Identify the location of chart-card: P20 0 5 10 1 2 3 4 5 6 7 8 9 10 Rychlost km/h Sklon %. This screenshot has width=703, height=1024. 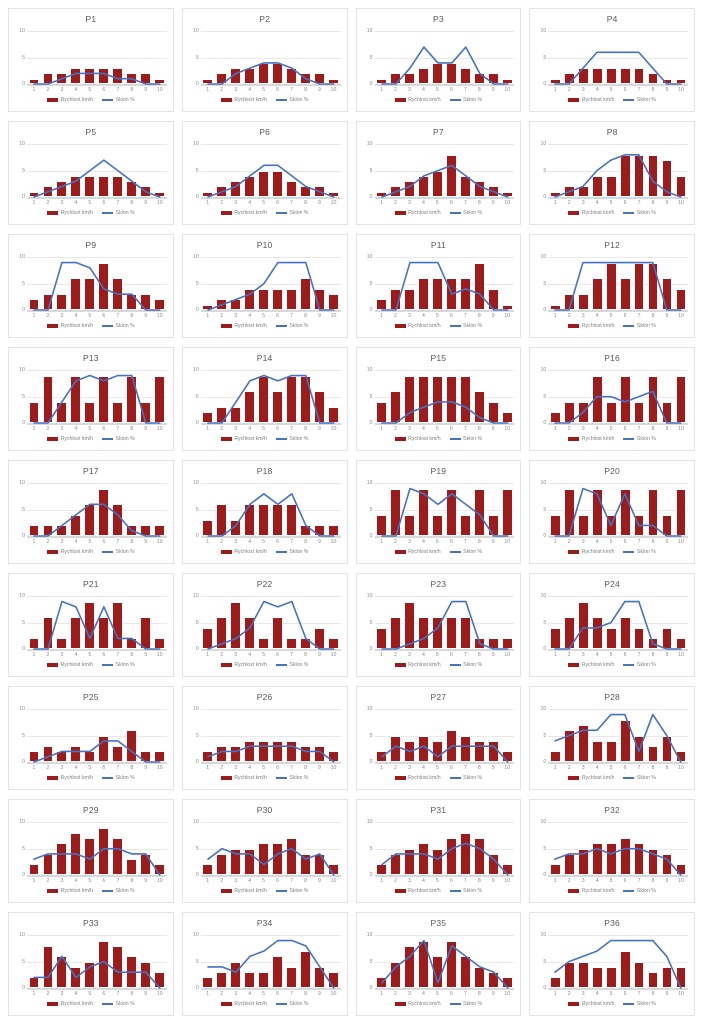
(612, 512).